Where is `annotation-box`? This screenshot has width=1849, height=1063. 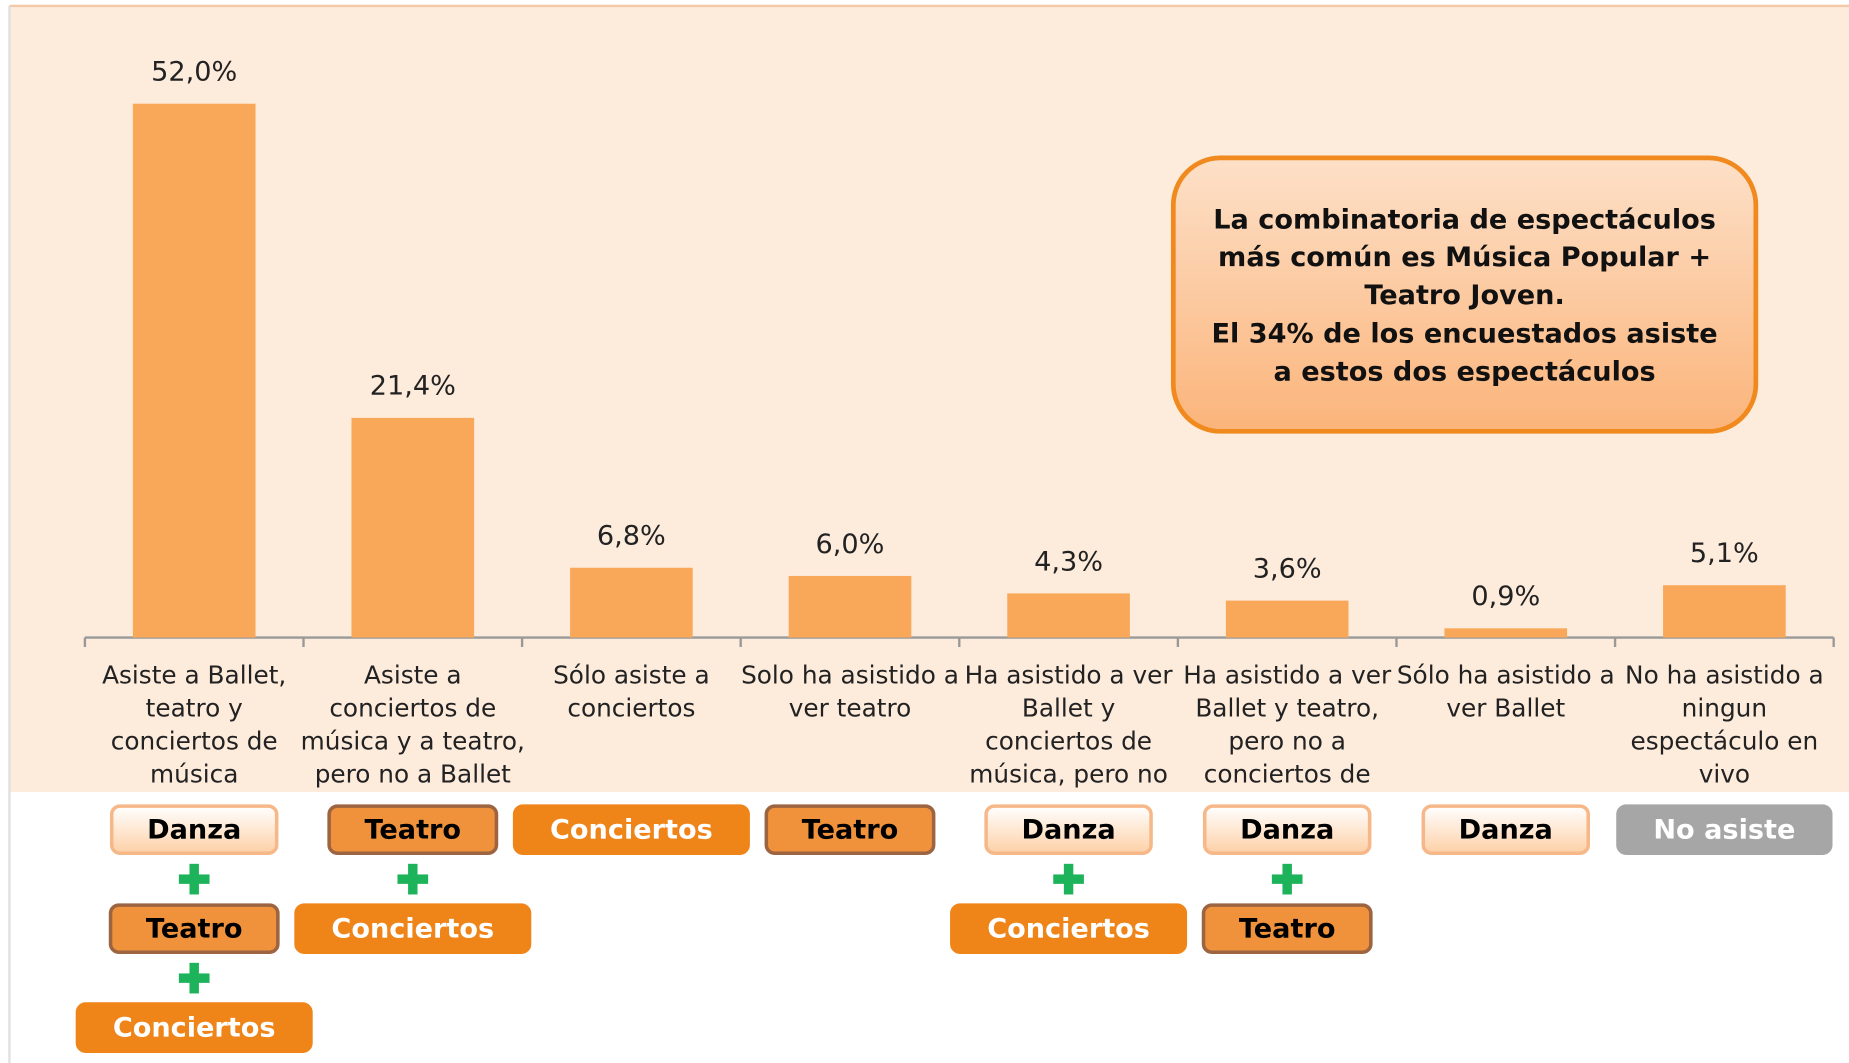
annotation-box is located at coordinates (1464, 294).